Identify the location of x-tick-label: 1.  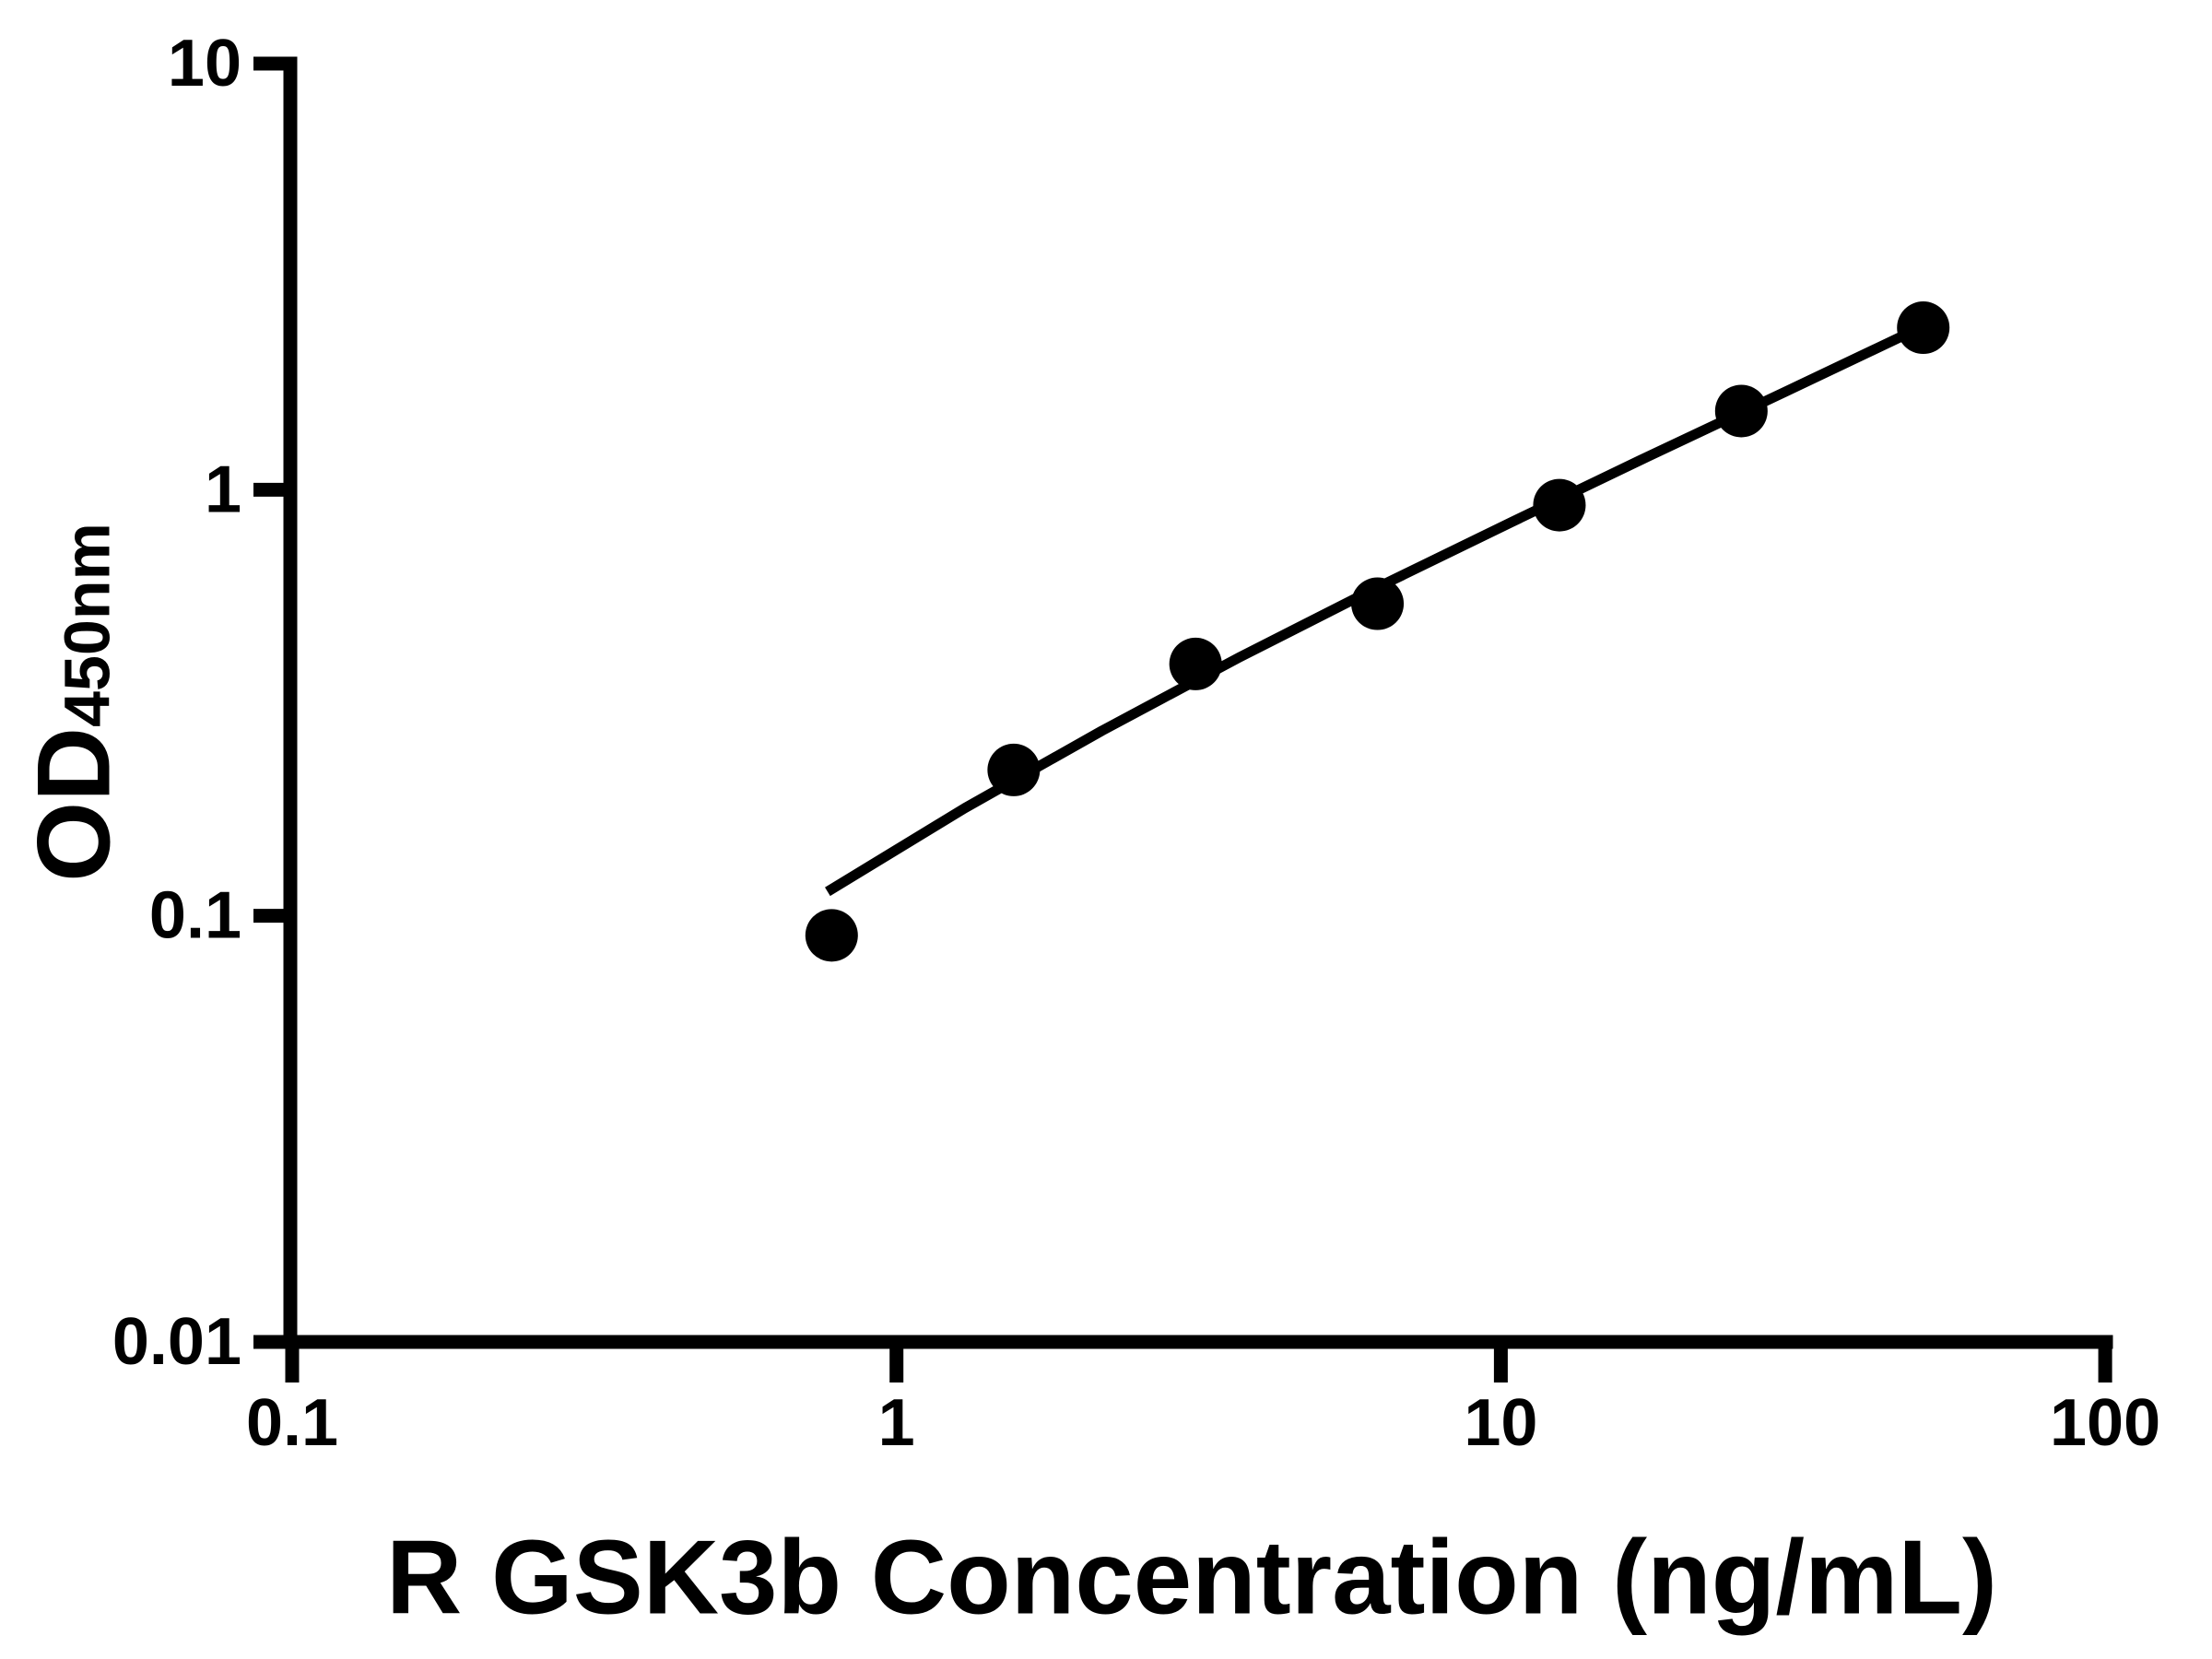
(896, 1423).